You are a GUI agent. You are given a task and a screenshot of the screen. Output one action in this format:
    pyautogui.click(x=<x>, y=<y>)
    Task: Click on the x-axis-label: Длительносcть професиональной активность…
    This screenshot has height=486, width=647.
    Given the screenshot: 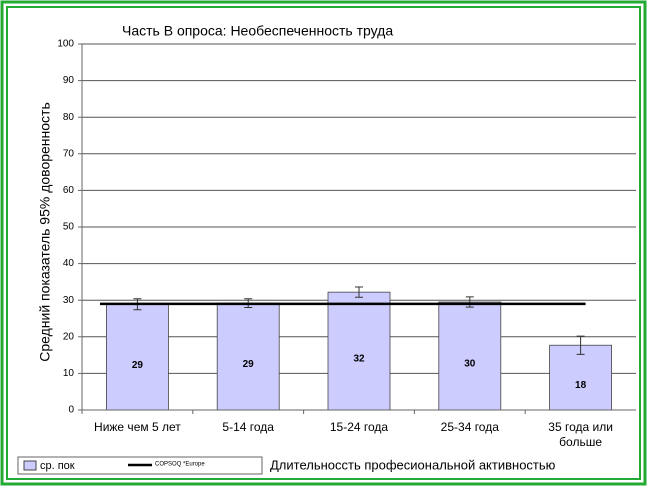 What is the action you would take?
    pyautogui.click(x=413, y=464)
    